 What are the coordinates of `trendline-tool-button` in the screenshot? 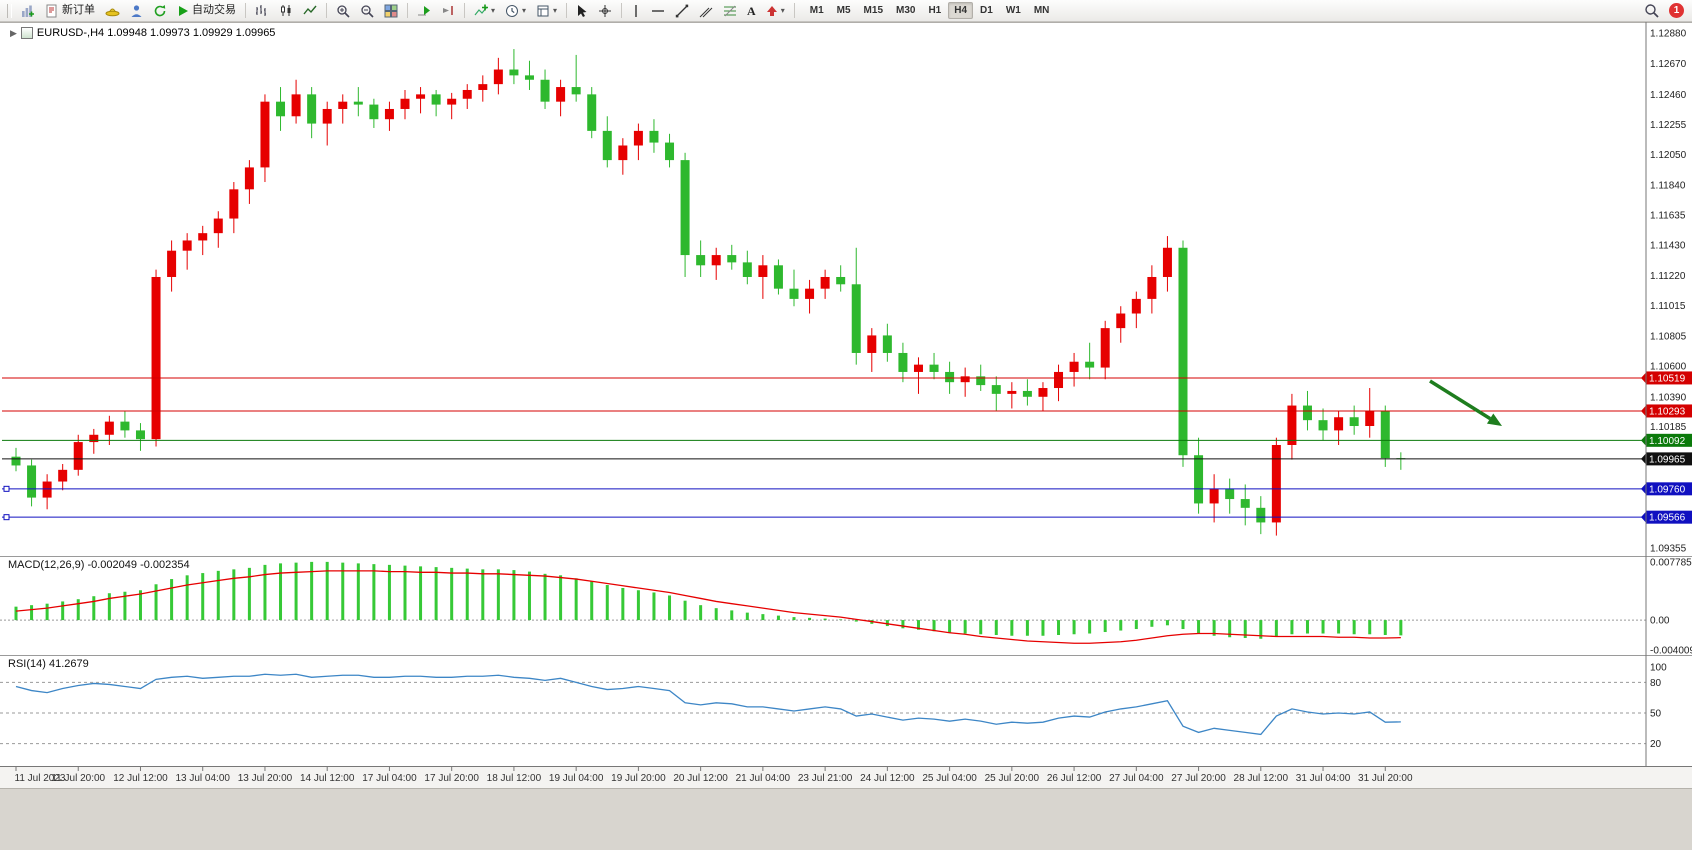 It's located at (682, 11).